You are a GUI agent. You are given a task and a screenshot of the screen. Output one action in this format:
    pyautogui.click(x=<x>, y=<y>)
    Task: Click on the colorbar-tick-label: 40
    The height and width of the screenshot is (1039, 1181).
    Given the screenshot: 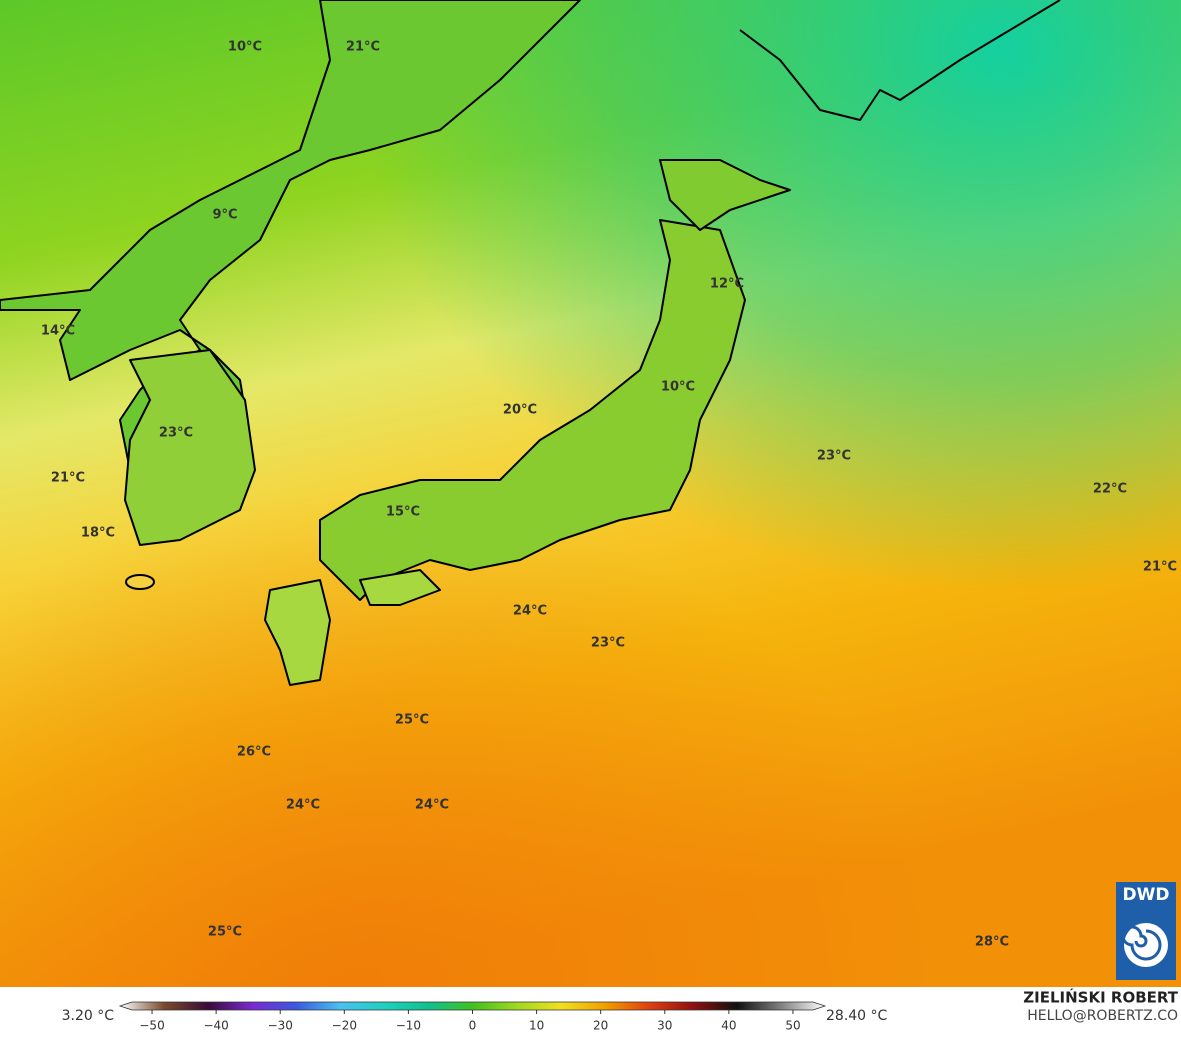 What is the action you would take?
    pyautogui.click(x=728, y=1026)
    